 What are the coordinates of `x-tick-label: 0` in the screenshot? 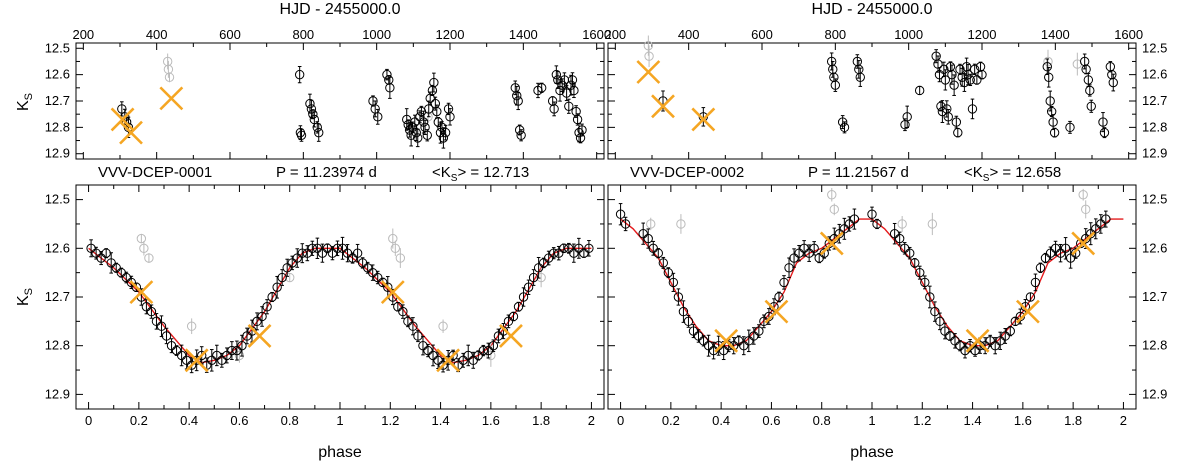 It's located at (620, 420).